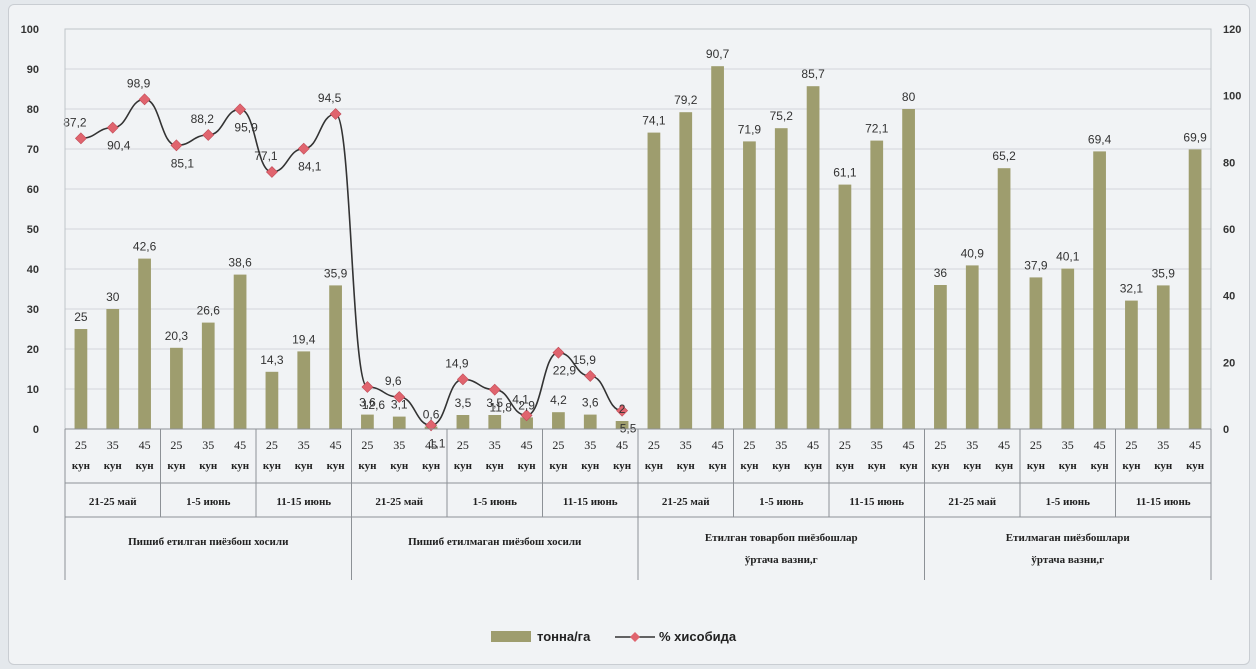 The width and height of the screenshot is (1256, 669). What do you see at coordinates (973, 253) in the screenshot?
I see `bar-data-label: 40,9` at bounding box center [973, 253].